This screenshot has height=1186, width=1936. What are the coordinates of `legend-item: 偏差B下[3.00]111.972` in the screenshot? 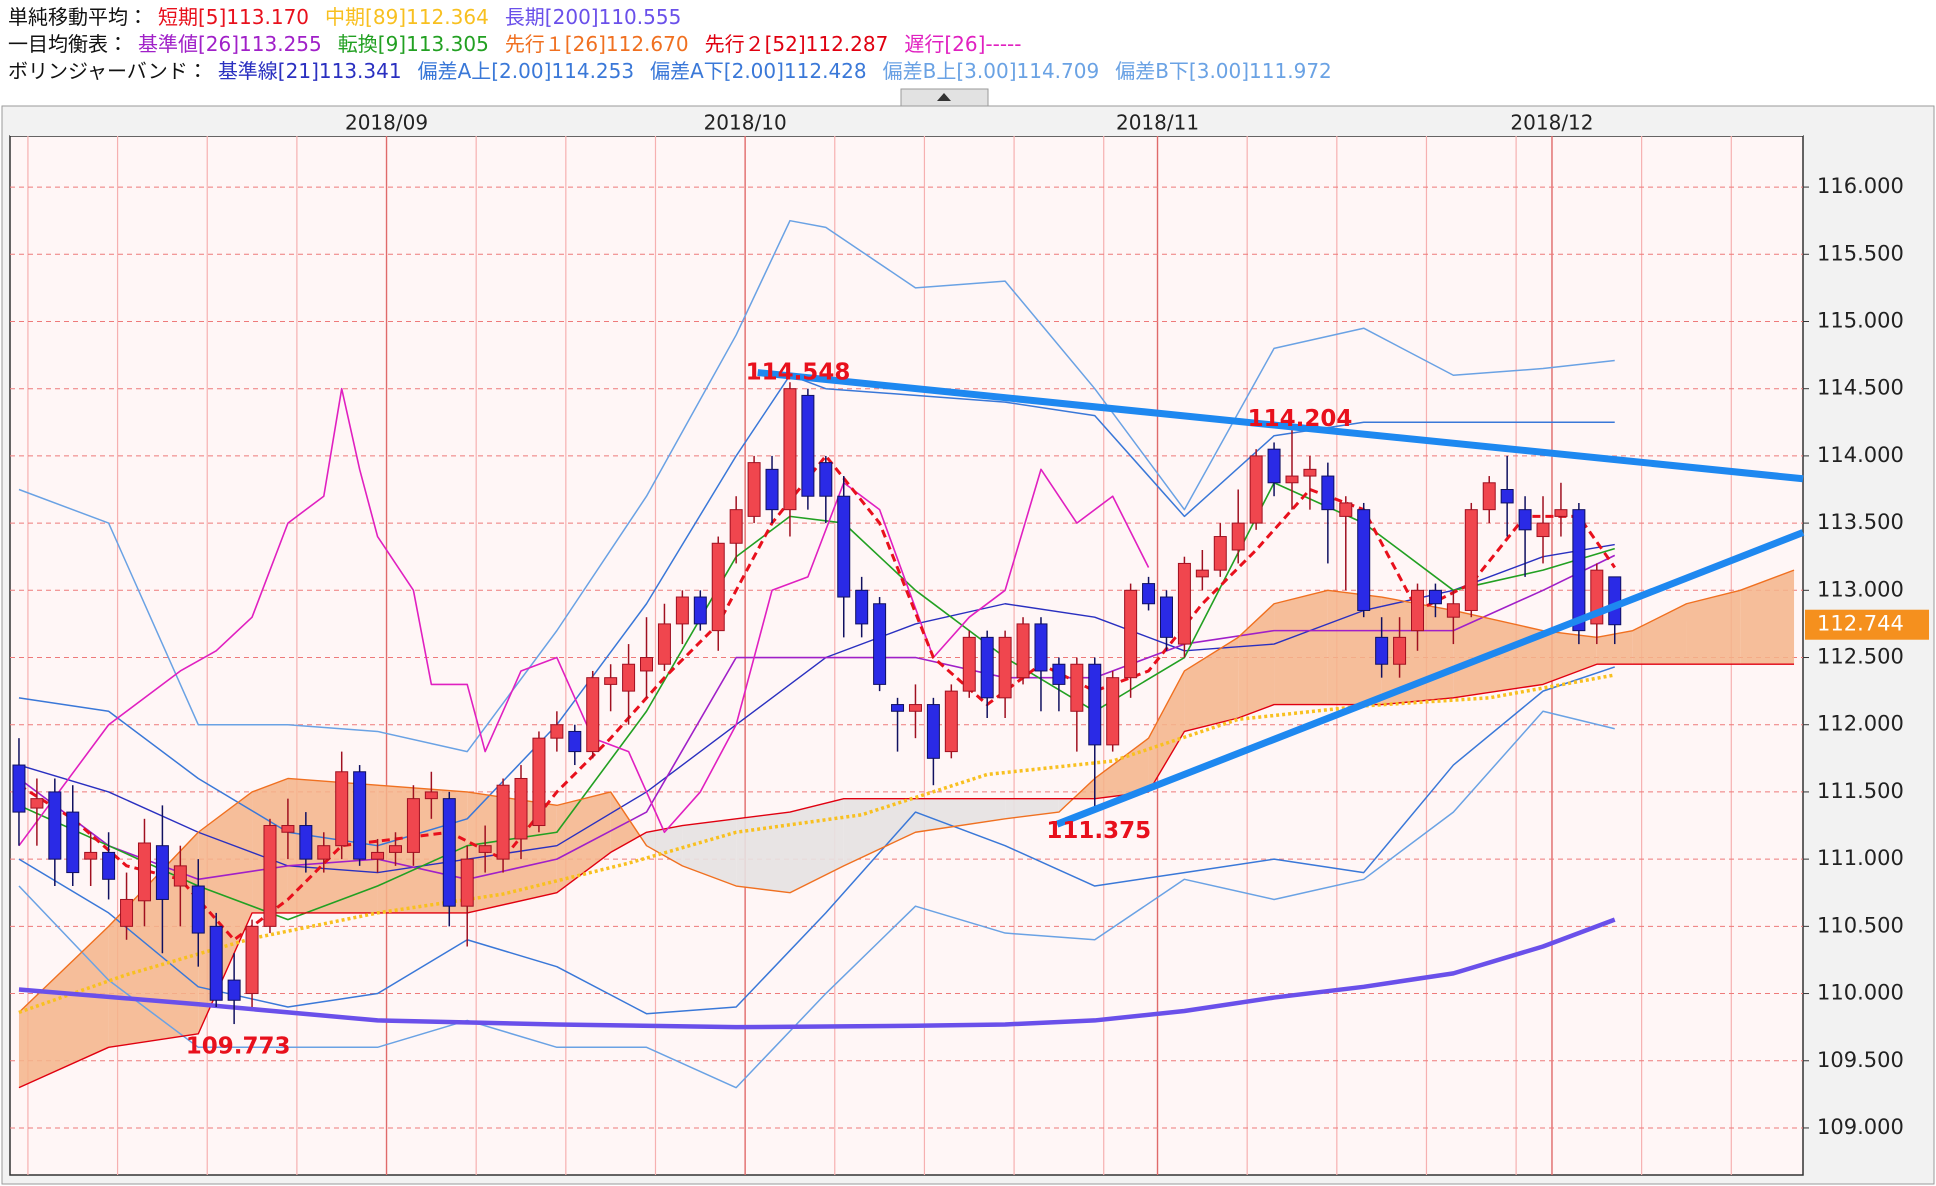 It's located at (1223, 71).